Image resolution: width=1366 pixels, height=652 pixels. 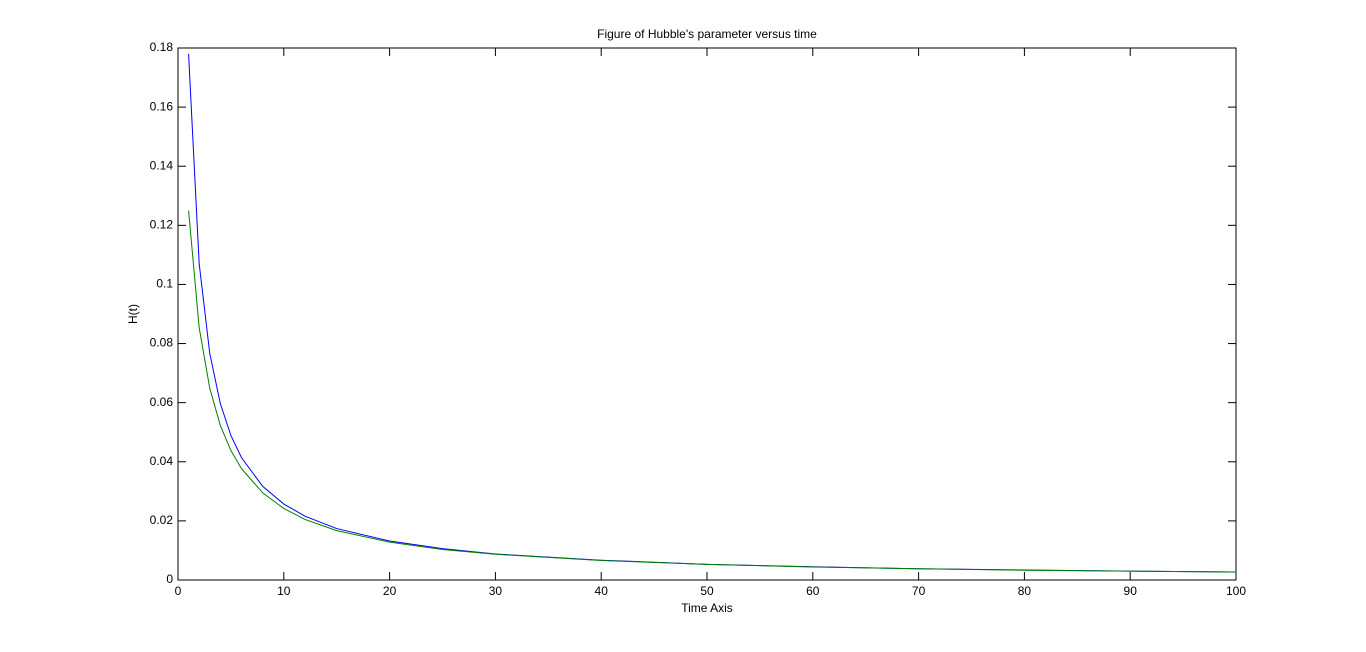 What do you see at coordinates (1025, 591) in the screenshot?
I see `x-tick-label: 80` at bounding box center [1025, 591].